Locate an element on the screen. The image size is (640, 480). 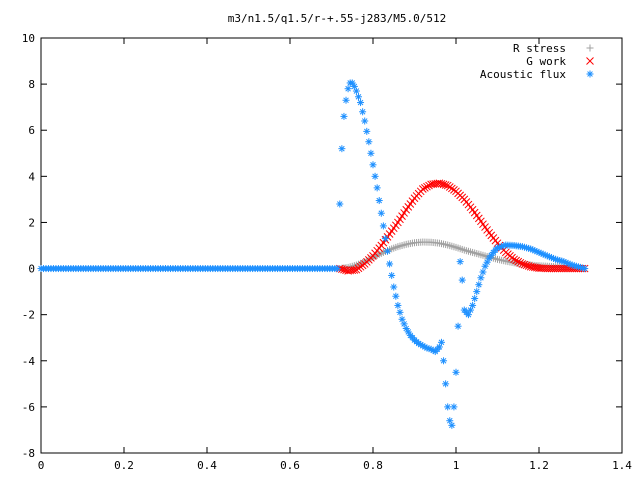
y-tick-label: -6 is located at coordinates (28, 407).